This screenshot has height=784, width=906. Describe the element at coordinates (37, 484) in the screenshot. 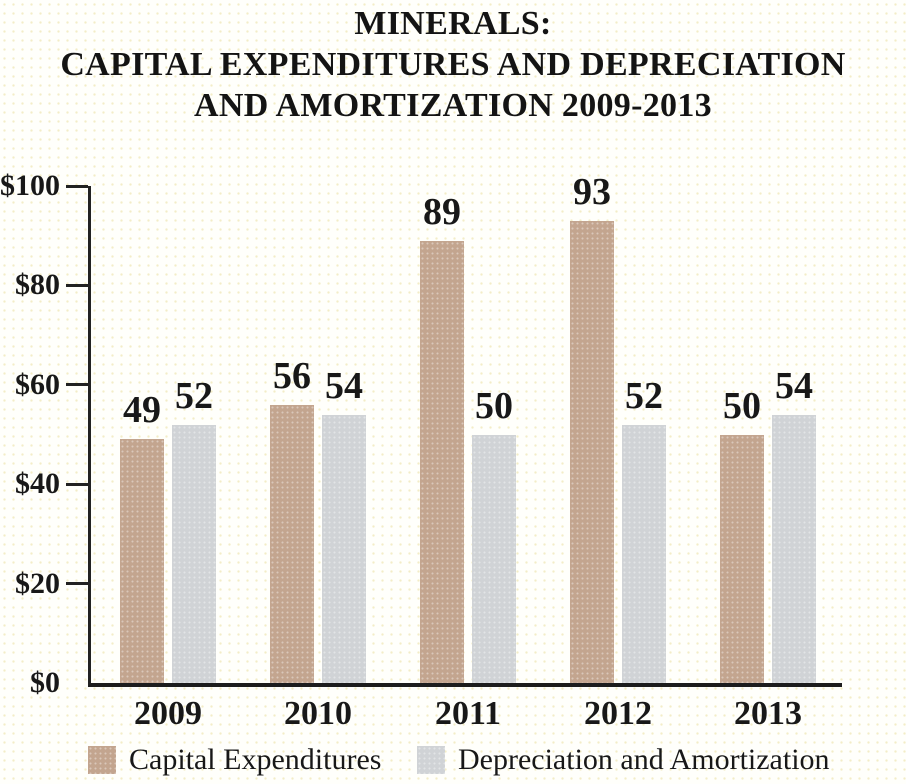

I see `y-axis-label-40: $40` at that location.